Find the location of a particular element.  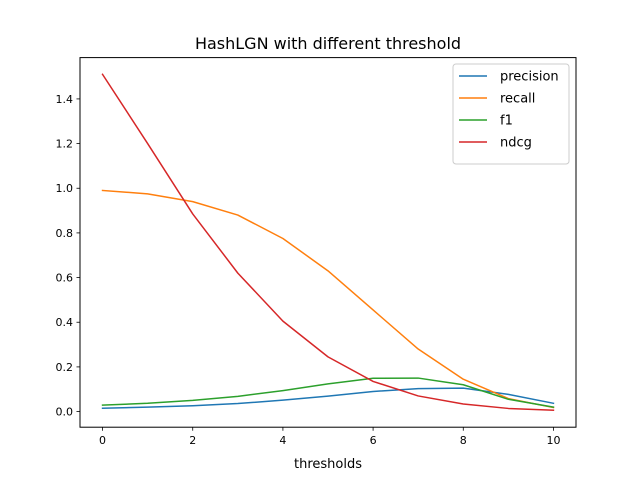

legend-label-recall: recall is located at coordinates (517, 99).